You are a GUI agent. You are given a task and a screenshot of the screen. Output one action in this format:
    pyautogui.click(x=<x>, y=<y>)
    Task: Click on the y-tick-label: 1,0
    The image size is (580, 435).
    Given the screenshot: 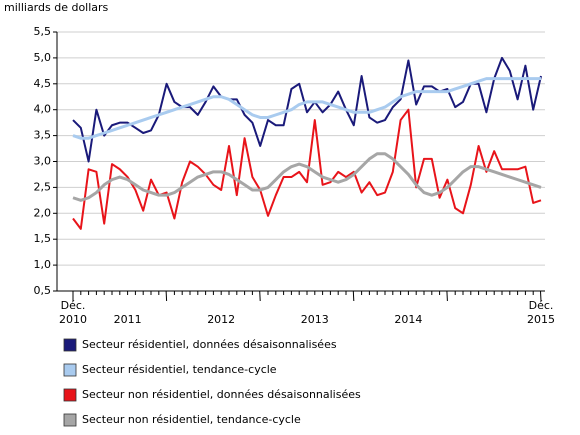 What is the action you would take?
    pyautogui.click(x=43, y=264)
    